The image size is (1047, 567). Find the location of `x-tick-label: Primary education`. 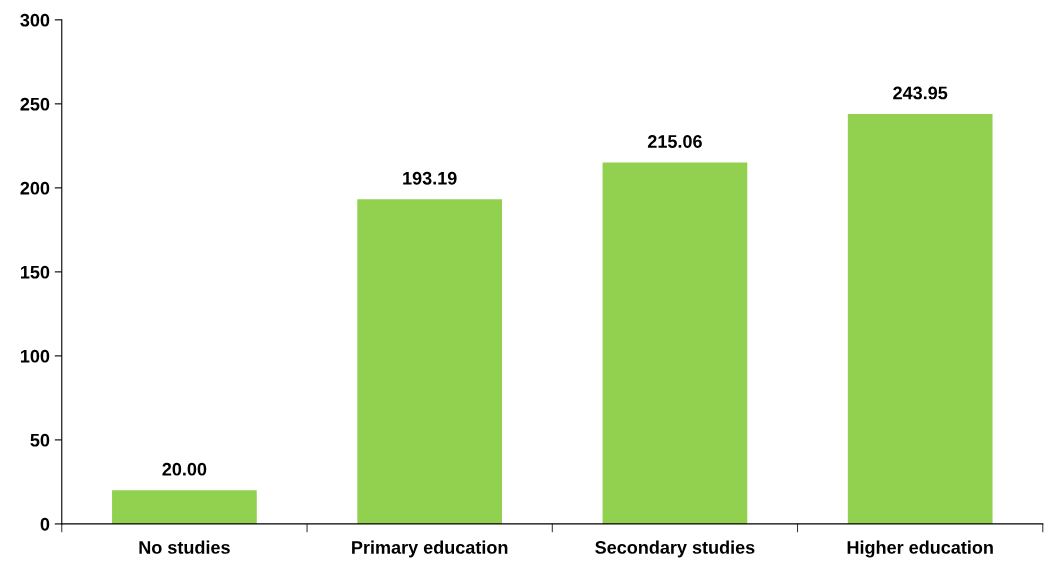

x-tick-label: Primary education is located at coordinates (430, 549).